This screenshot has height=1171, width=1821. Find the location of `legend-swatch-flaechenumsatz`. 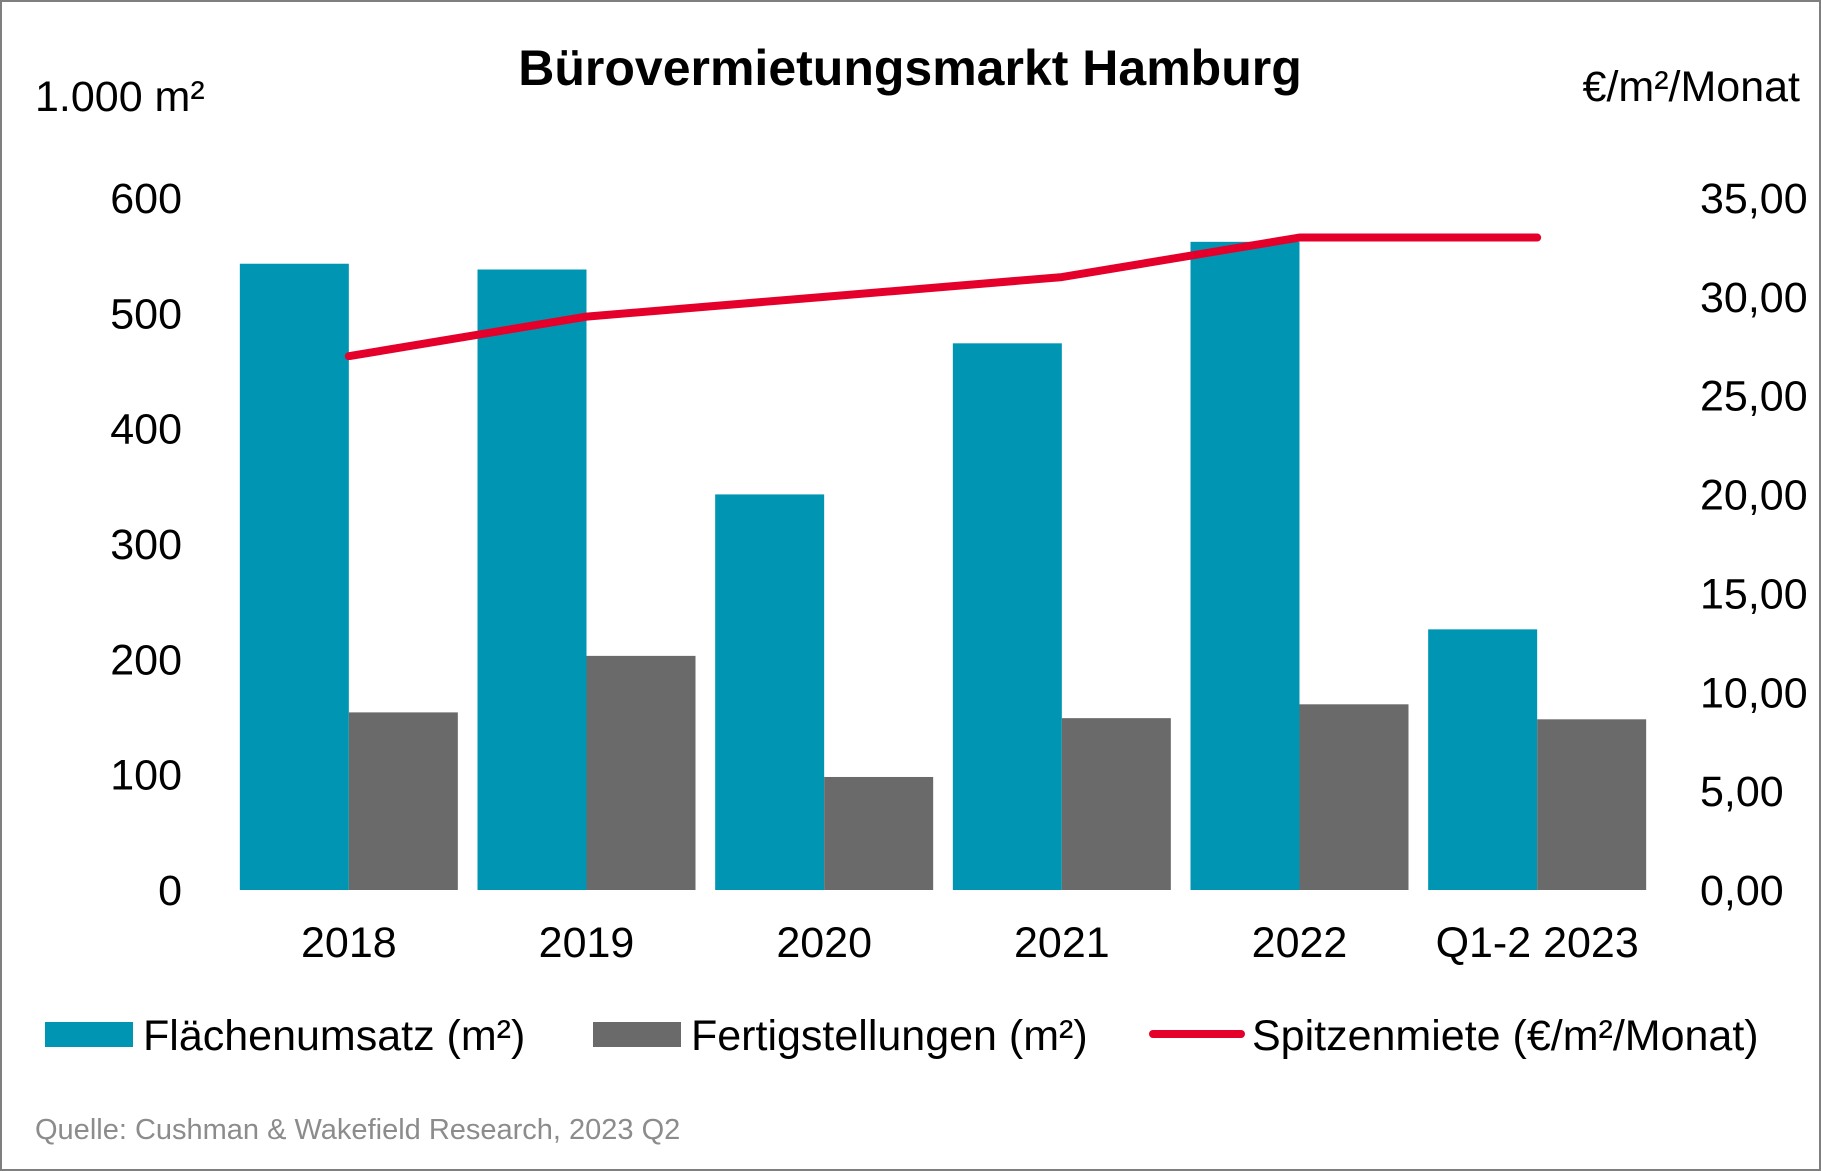

legend-swatch-flaechenumsatz is located at coordinates (89, 1034).